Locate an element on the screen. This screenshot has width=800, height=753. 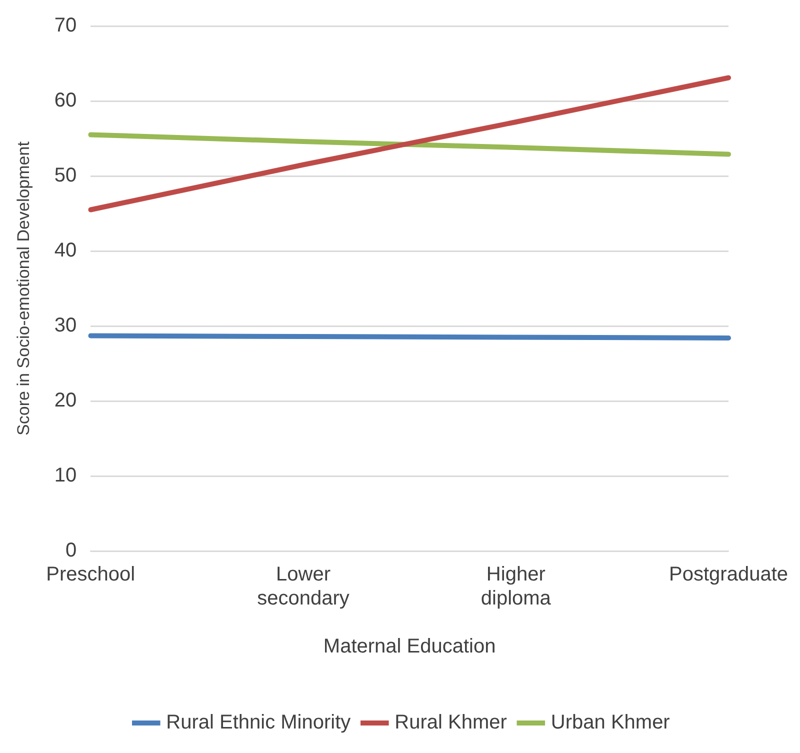
x-tick-label: Higher diploma is located at coordinates (516, 587).